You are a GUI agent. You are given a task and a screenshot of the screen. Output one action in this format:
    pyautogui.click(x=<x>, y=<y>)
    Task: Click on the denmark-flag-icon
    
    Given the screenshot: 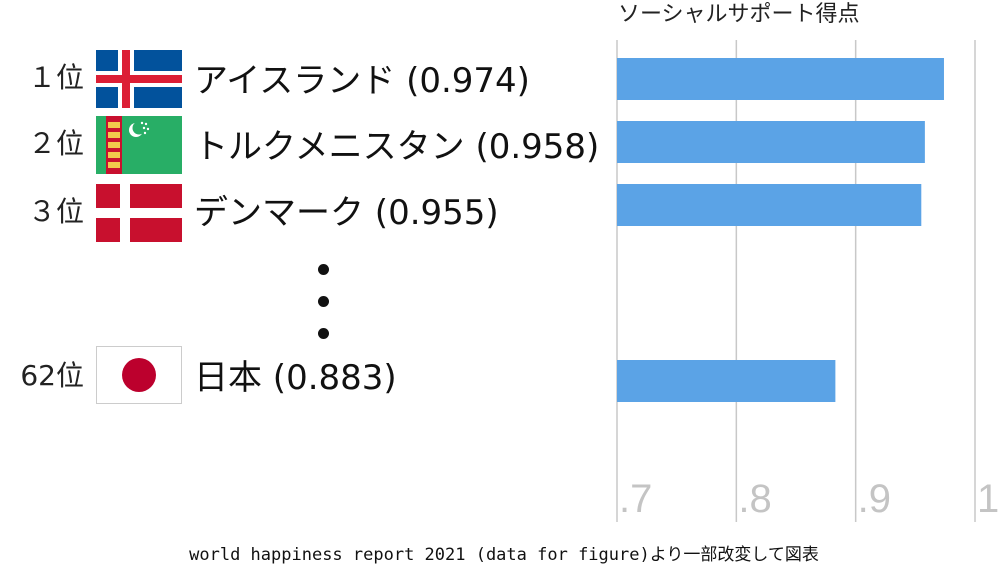 What is the action you would take?
    pyautogui.click(x=139, y=213)
    